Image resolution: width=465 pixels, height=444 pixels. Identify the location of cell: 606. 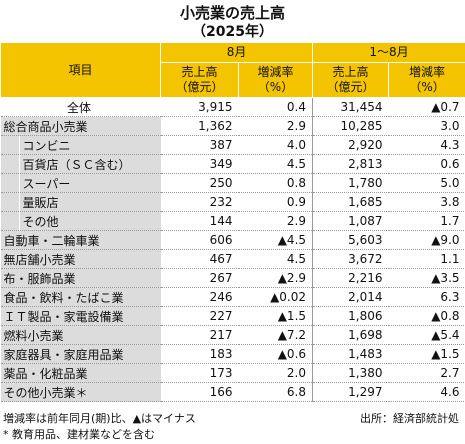
(199, 240).